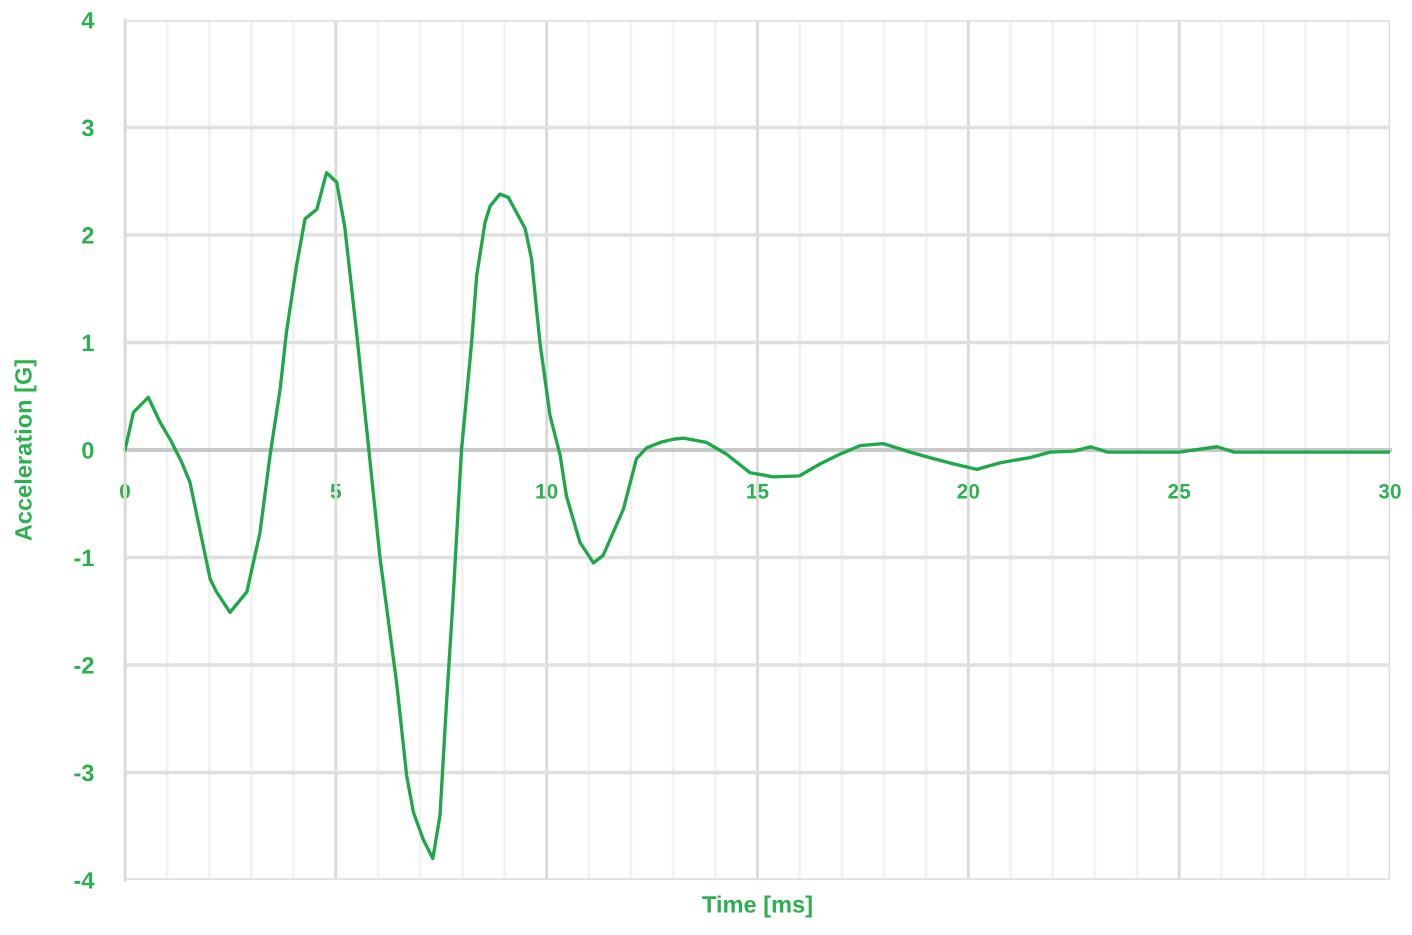 This screenshot has width=1412, height=935. Describe the element at coordinates (88, 450) in the screenshot. I see `y-tick-label: 0` at that location.